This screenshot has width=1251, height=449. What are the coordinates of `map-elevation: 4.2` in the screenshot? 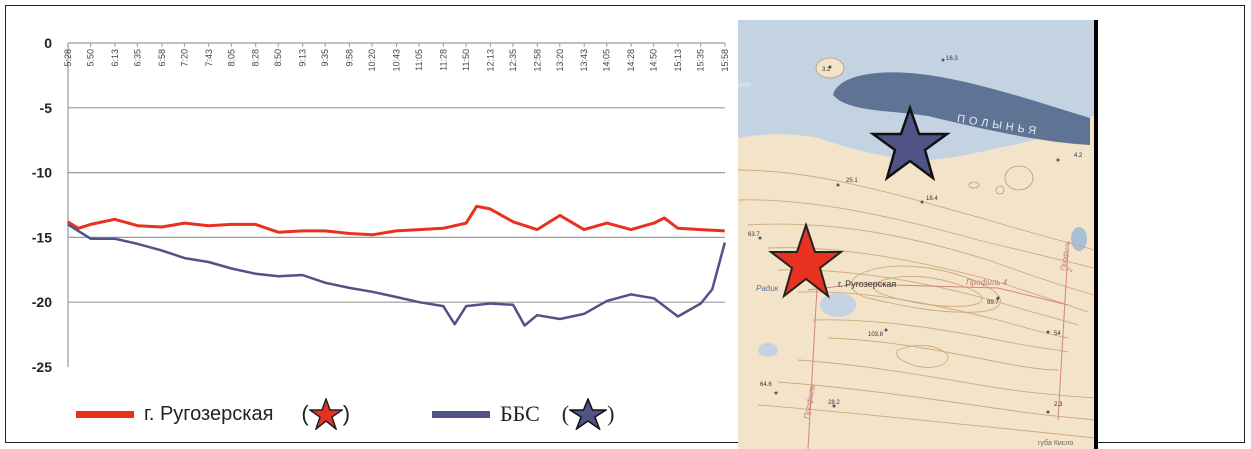 It's located at (1078, 156).